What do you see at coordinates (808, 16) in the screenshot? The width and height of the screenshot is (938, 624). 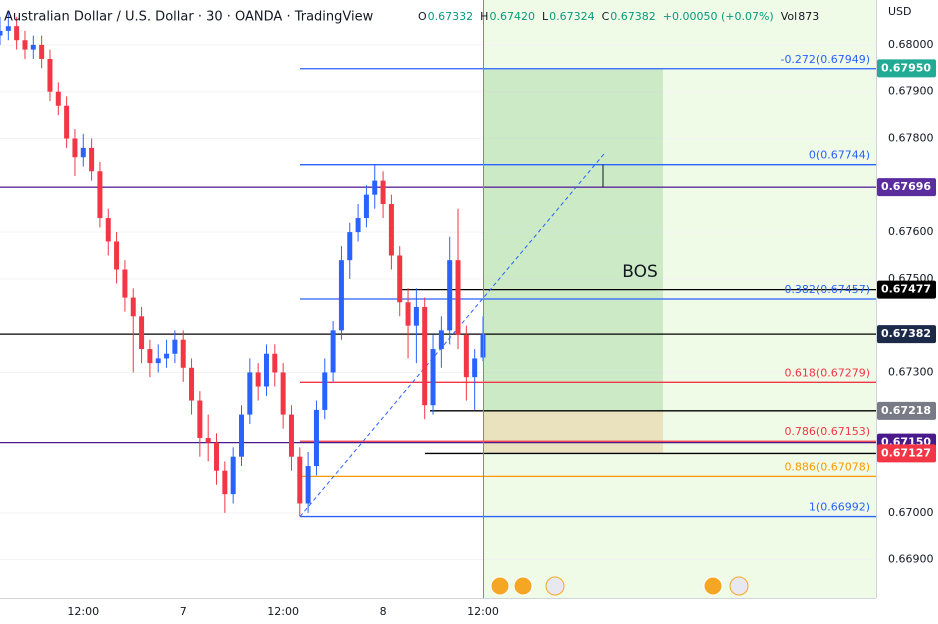 I see `quote-value: 873` at bounding box center [808, 16].